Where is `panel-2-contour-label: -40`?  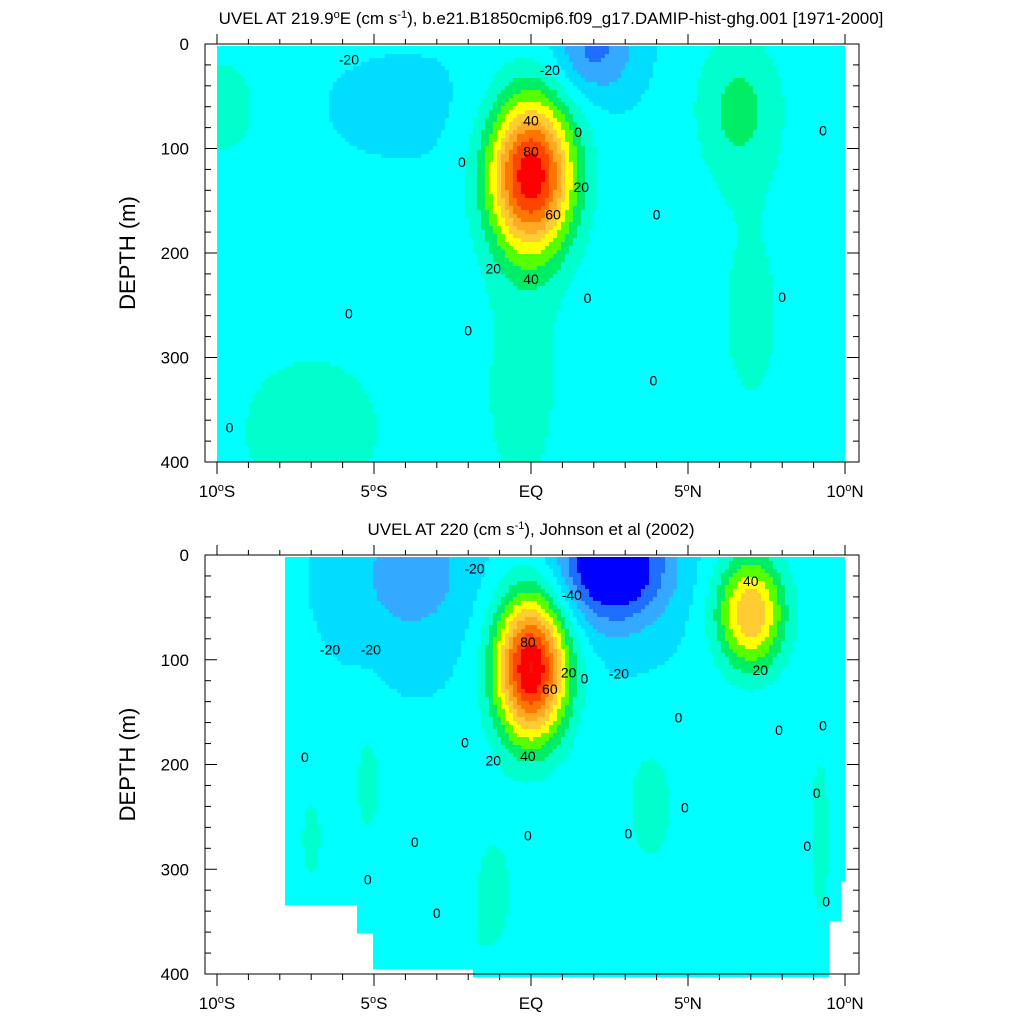
panel-2-contour-label: -40 is located at coordinates (572, 595).